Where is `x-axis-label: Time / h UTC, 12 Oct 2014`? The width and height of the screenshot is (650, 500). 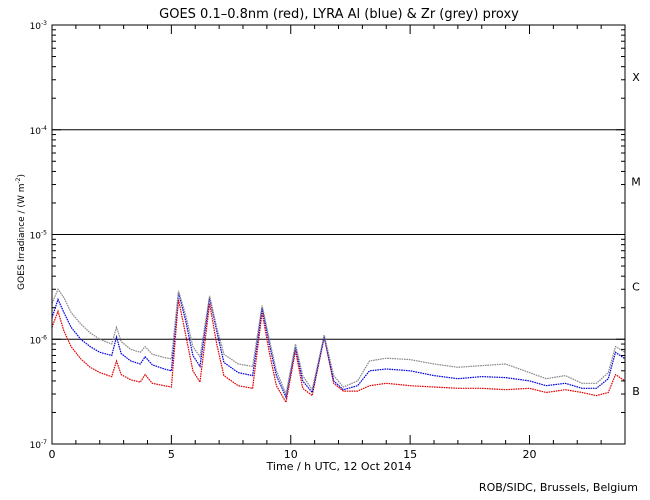
x-axis-label: Time / h UTC, 12 Oct 2014 is located at coordinates (339, 466).